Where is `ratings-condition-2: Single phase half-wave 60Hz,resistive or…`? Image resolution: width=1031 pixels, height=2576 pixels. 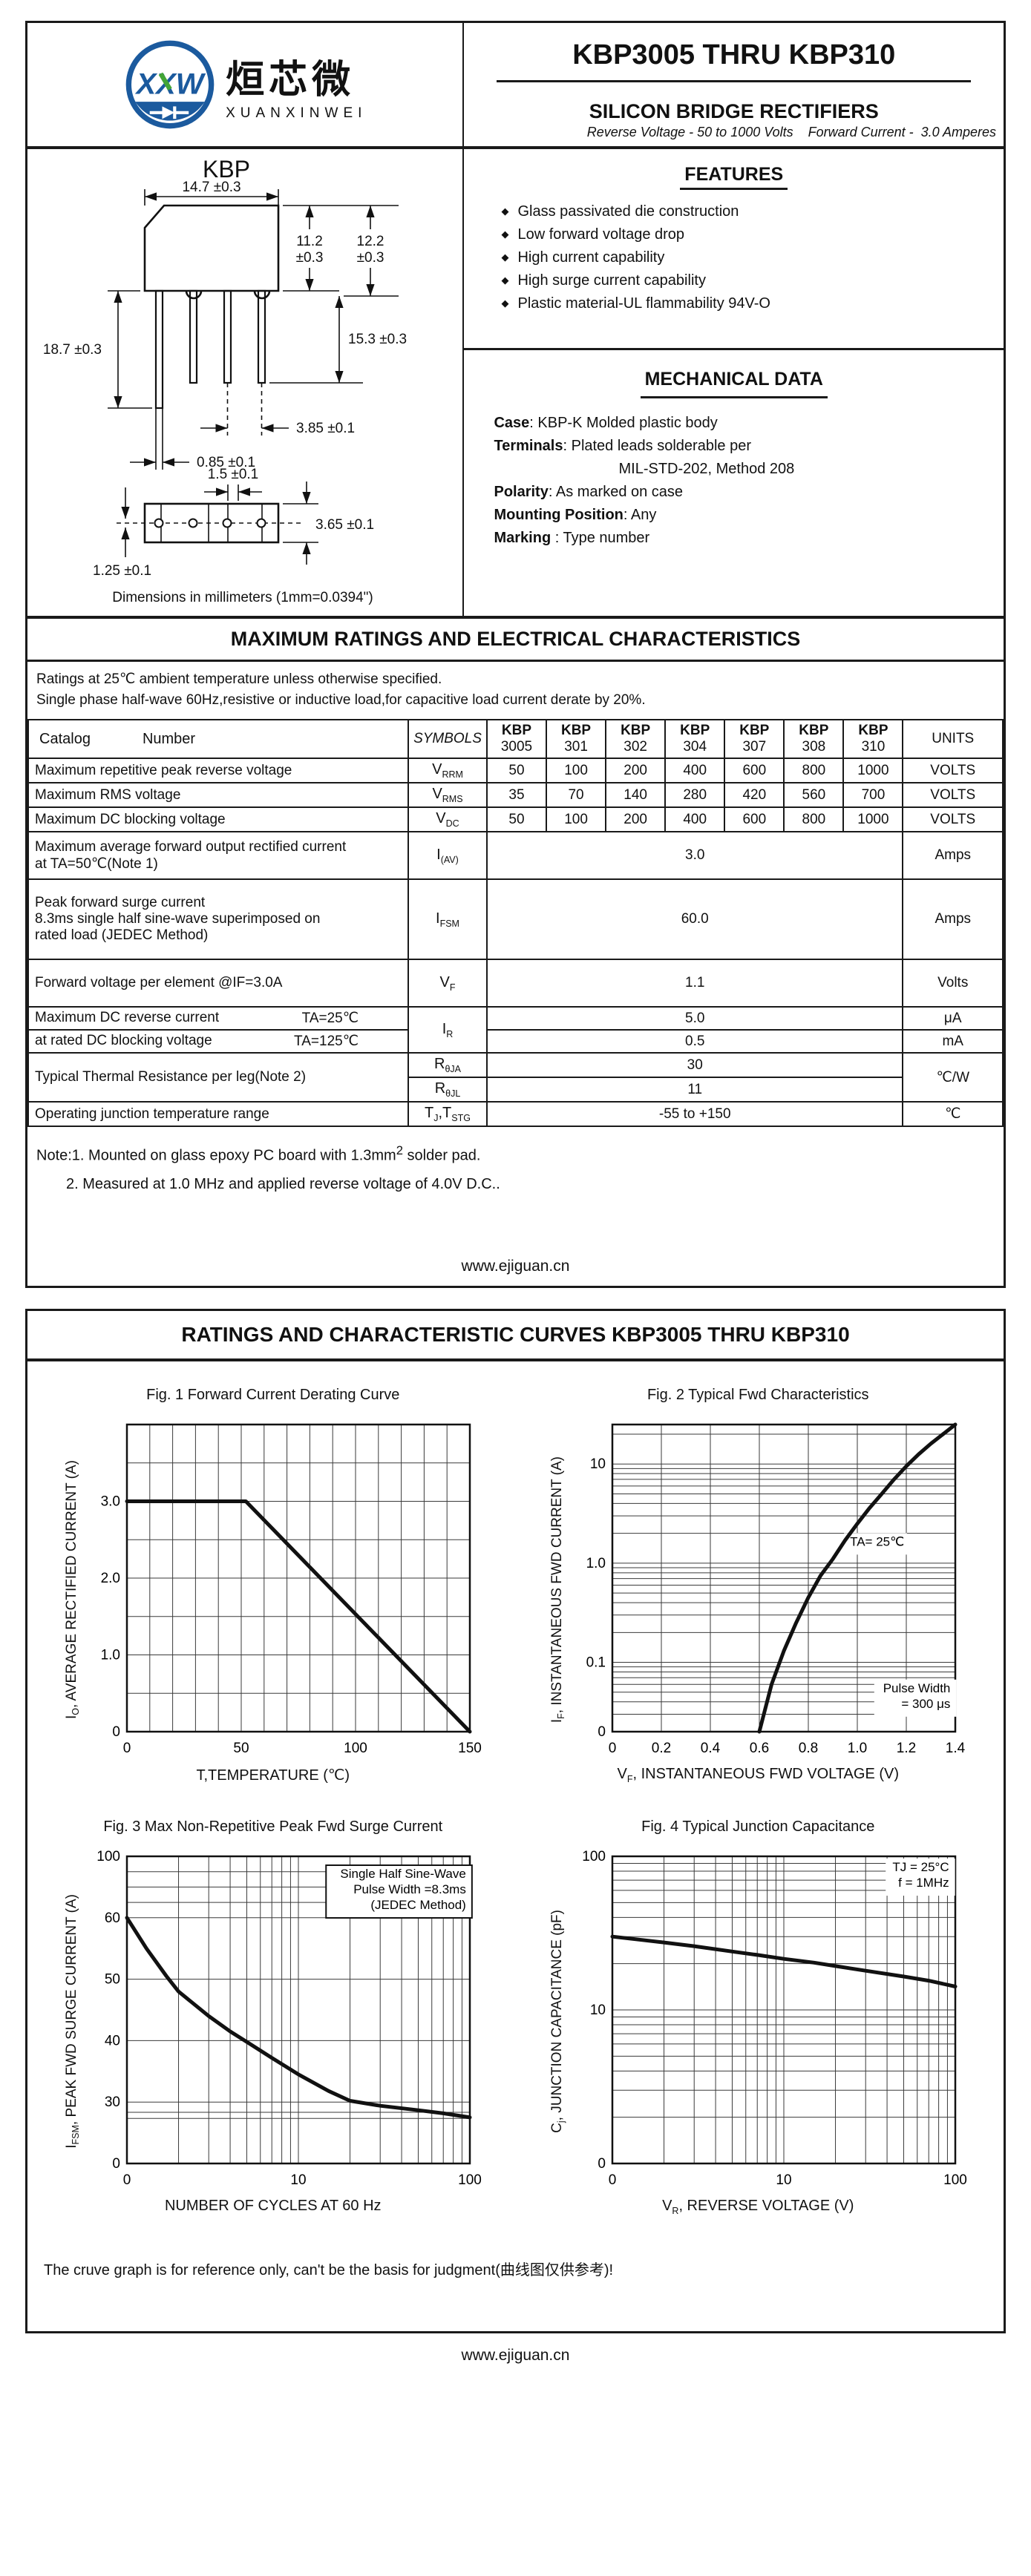 ratings-condition-2: Single phase half-wave 60Hz,resistive or… is located at coordinates (341, 699).